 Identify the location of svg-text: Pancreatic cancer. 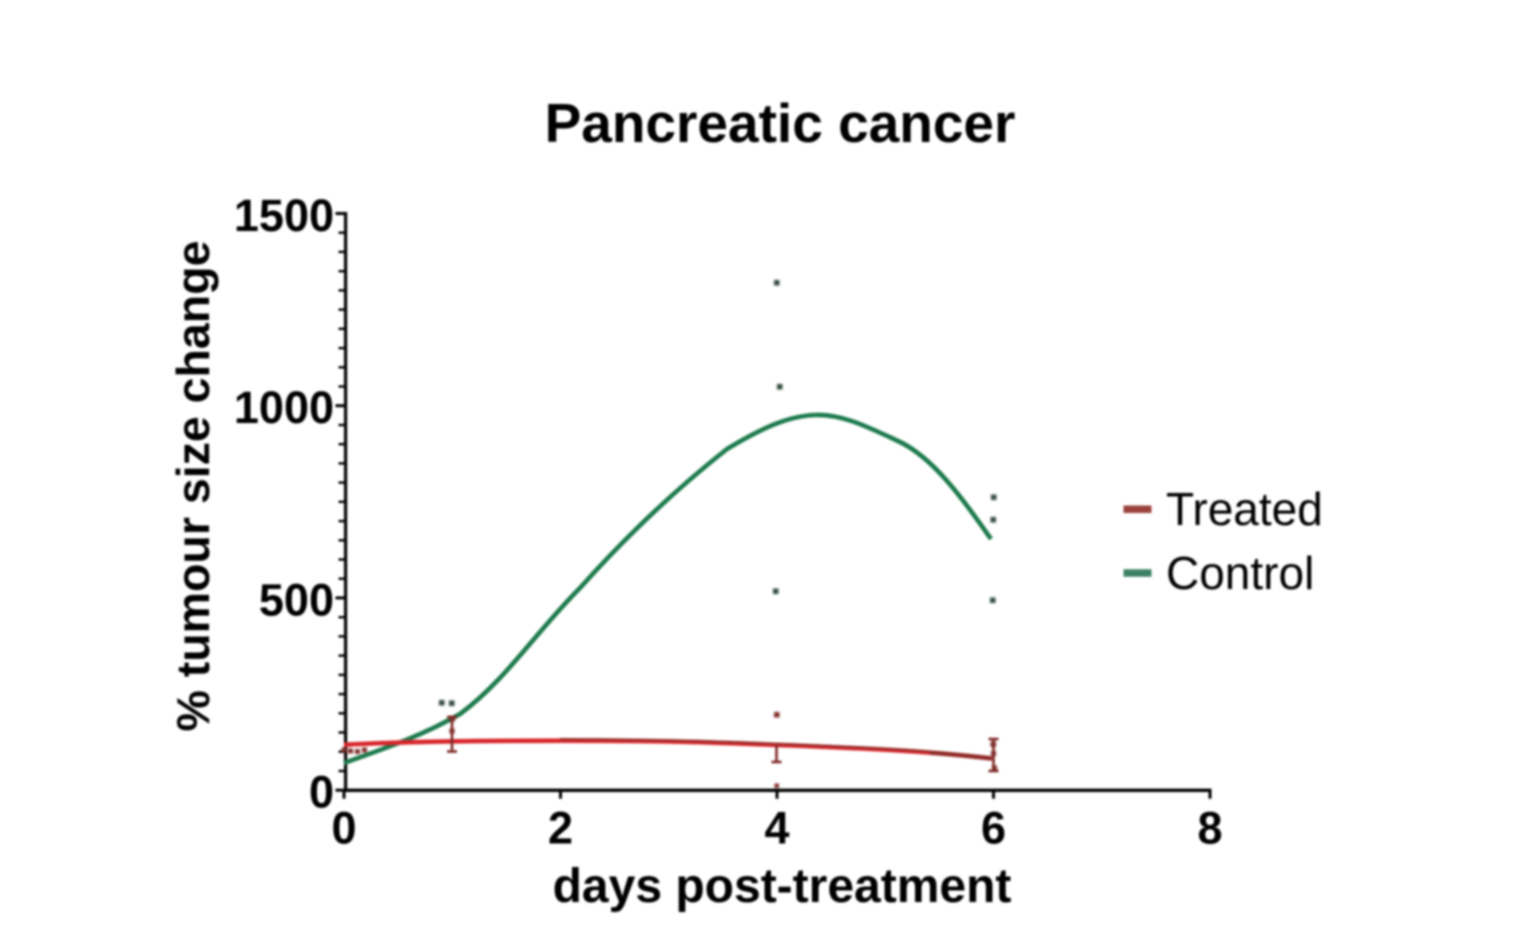
(780, 123).